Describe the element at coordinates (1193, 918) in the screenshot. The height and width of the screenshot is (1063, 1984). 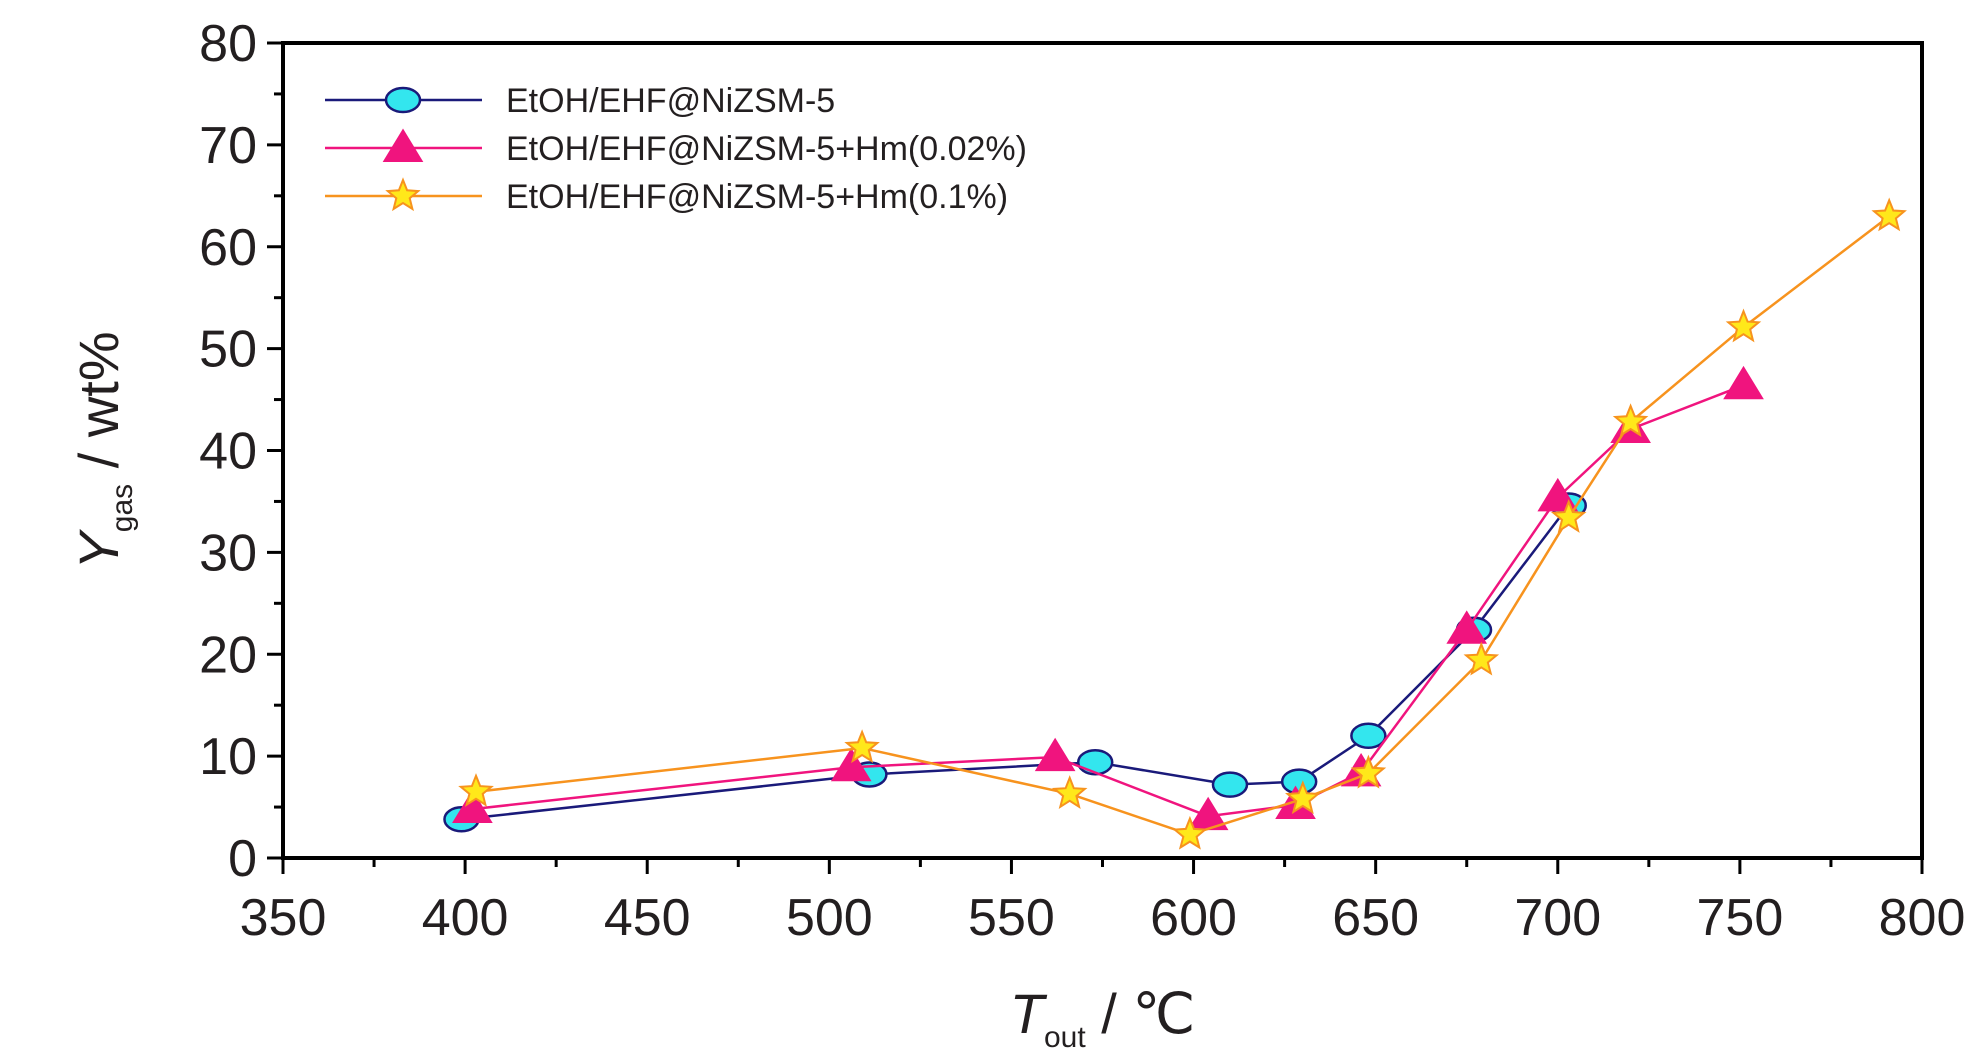
I see `x-tick-label: 600` at that location.